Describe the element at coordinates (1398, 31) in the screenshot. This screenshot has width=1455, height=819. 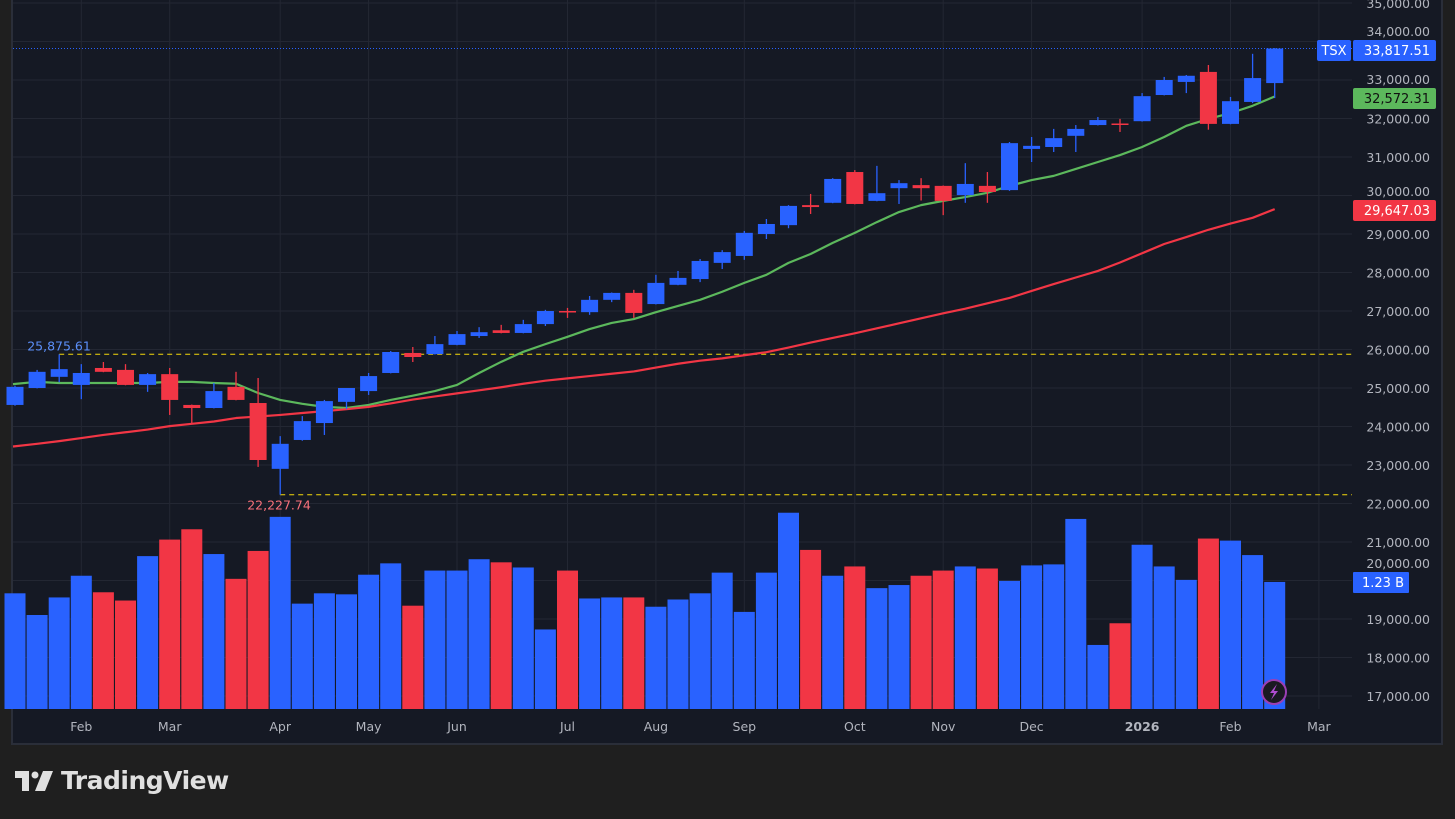
I see `price-tick-label: 34,000.00` at that location.